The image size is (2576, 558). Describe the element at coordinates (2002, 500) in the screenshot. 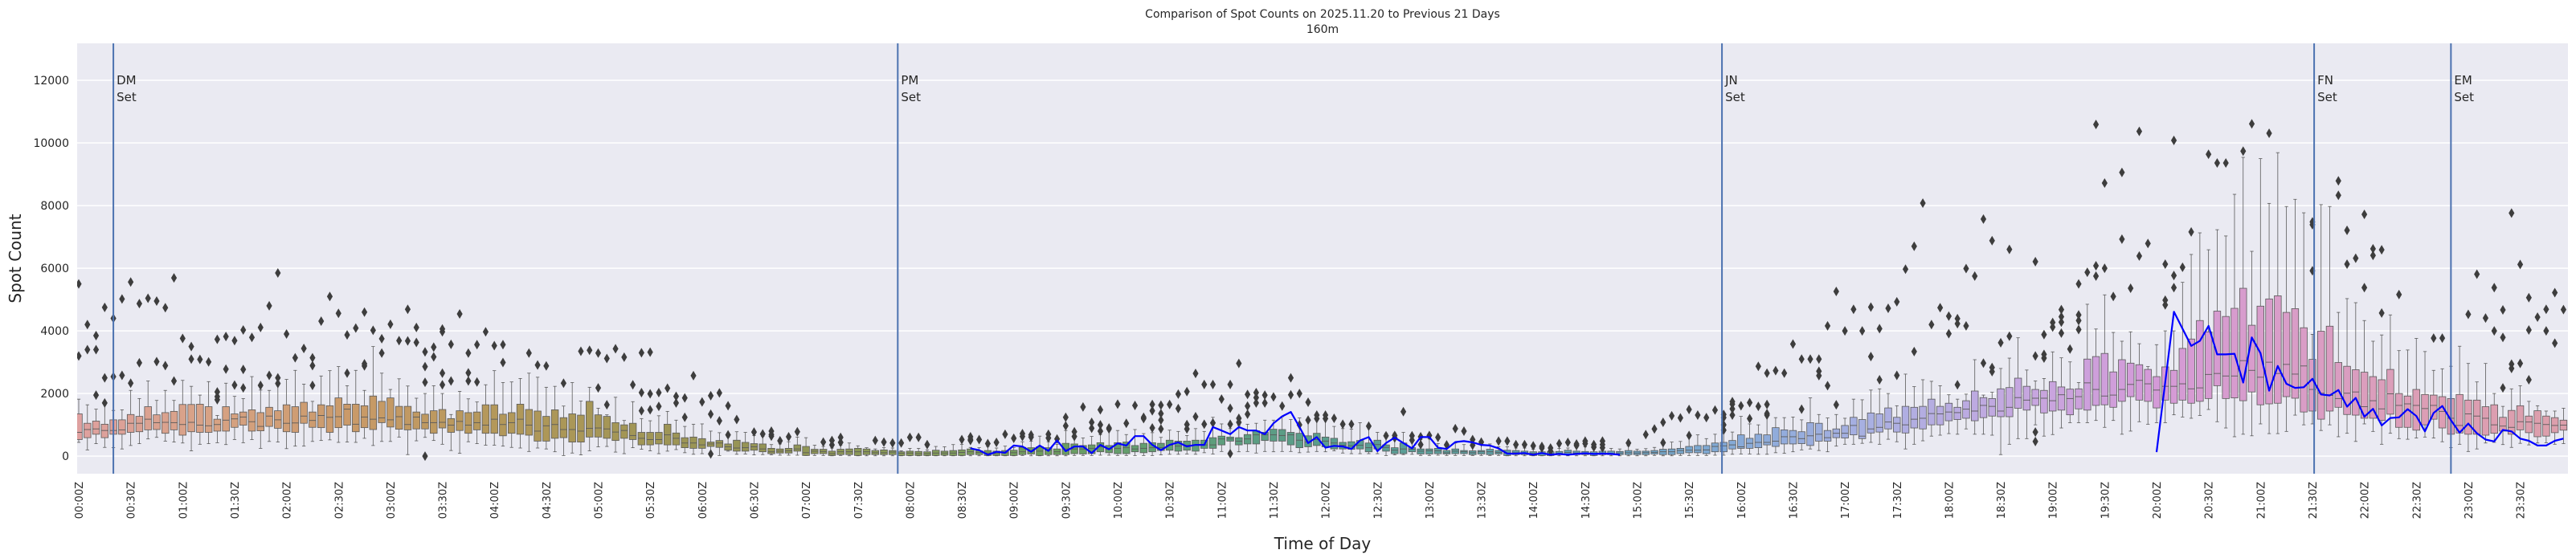

I see `x-tick-label: 18:30Z` at that location.